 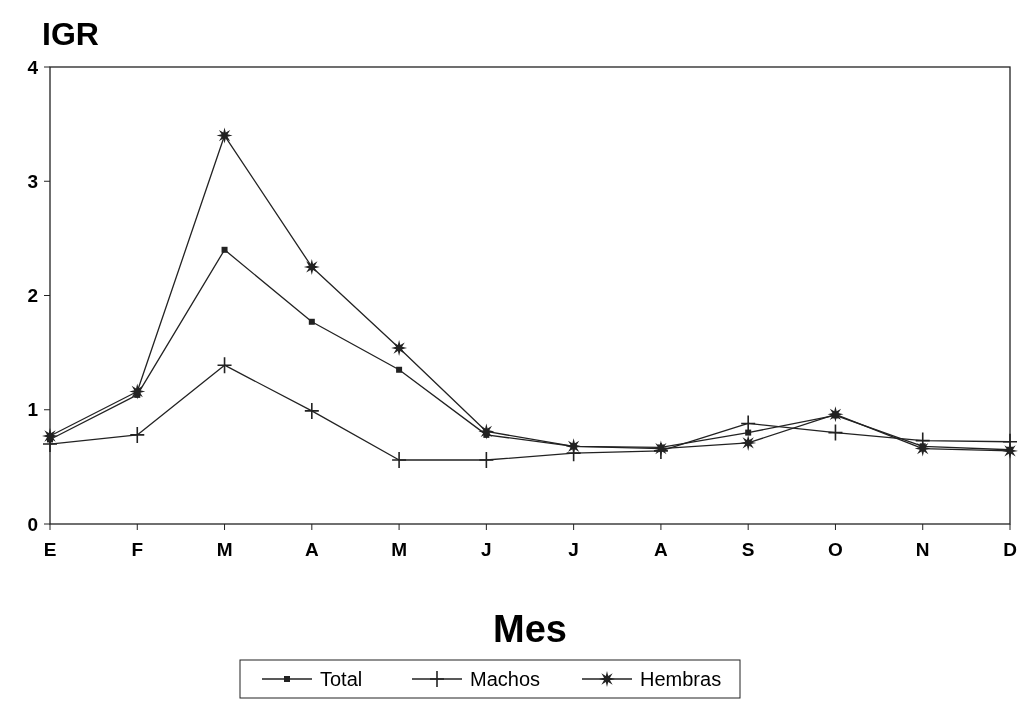 I want to click on x-tick-label: E, so click(x=50, y=549).